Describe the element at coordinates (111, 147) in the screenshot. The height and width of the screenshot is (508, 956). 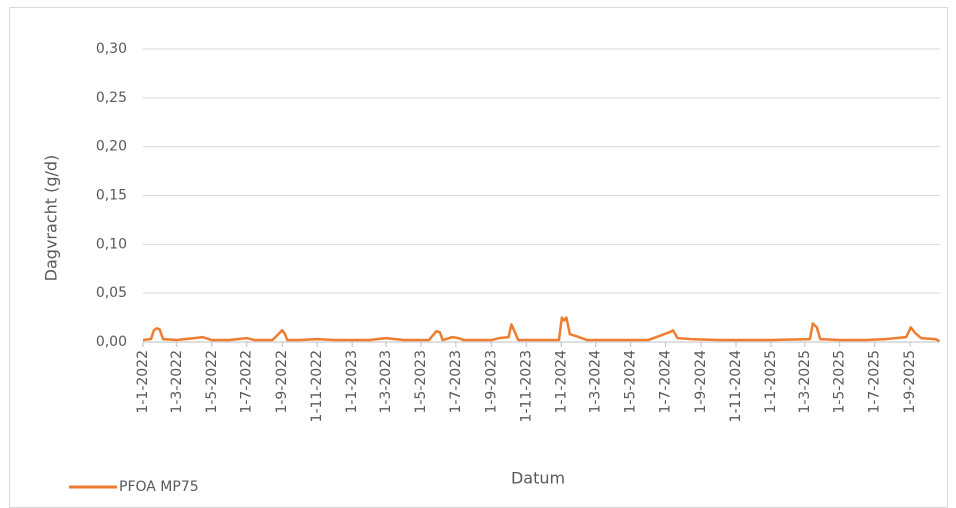
I see `y-tick-label: 0,20` at that location.